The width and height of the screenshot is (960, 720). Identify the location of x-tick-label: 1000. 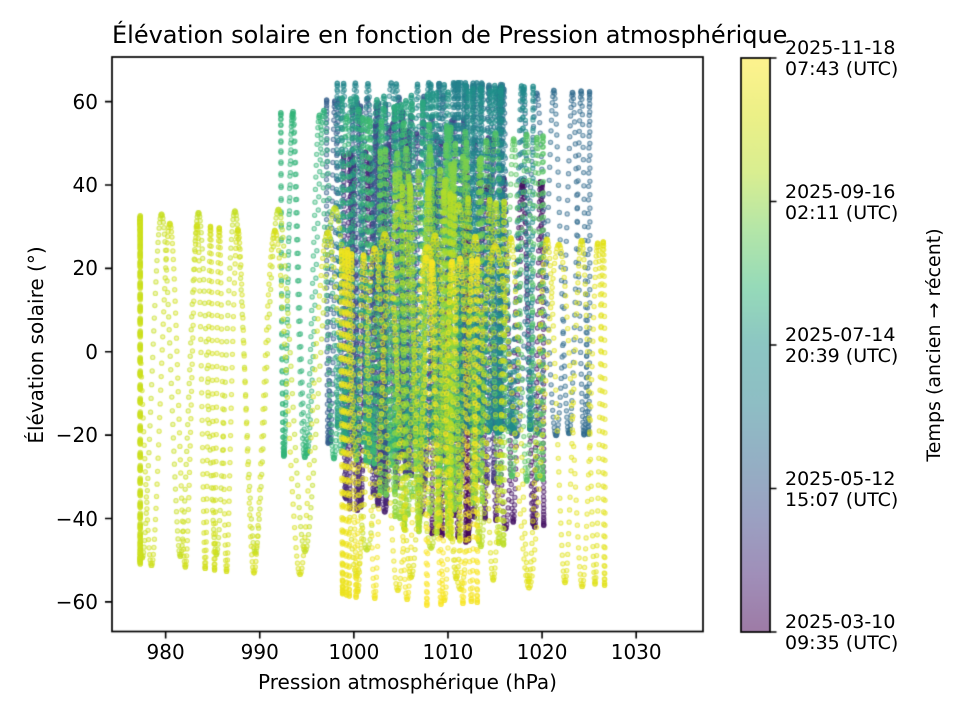
(354, 652).